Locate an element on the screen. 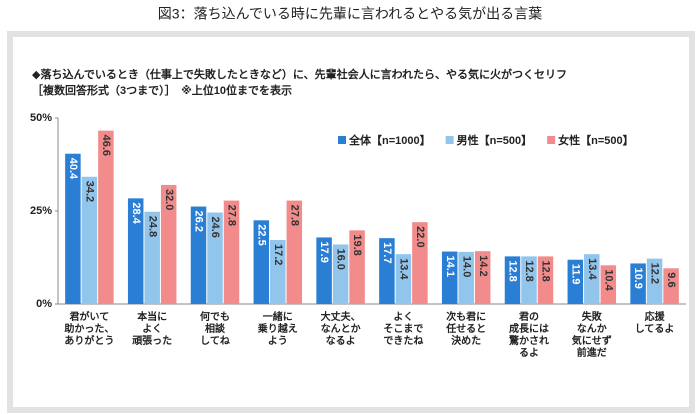  value-label: 14.2 is located at coordinates (483, 265).